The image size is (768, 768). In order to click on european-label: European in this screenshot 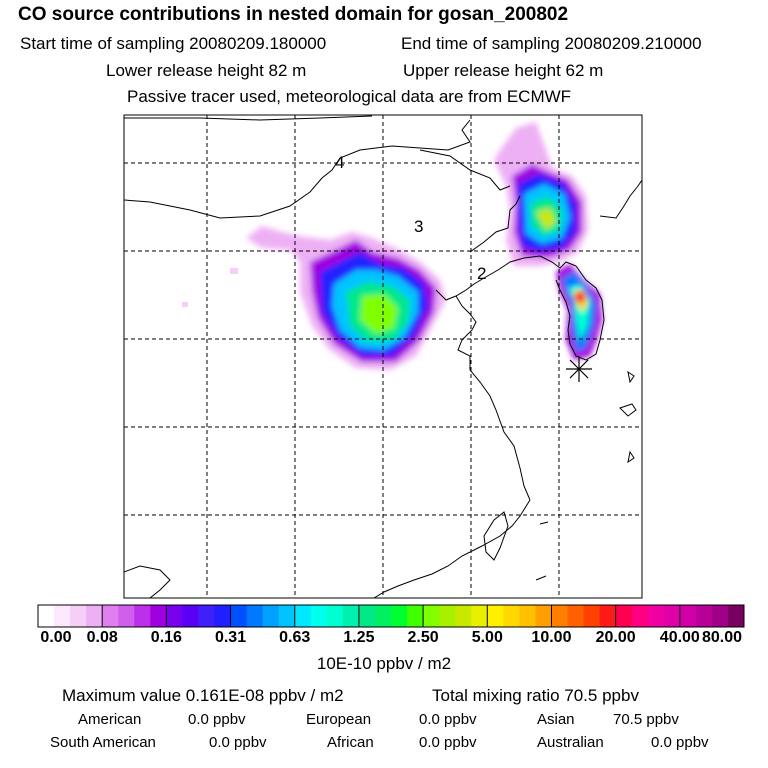, I will do `click(339, 719)`.